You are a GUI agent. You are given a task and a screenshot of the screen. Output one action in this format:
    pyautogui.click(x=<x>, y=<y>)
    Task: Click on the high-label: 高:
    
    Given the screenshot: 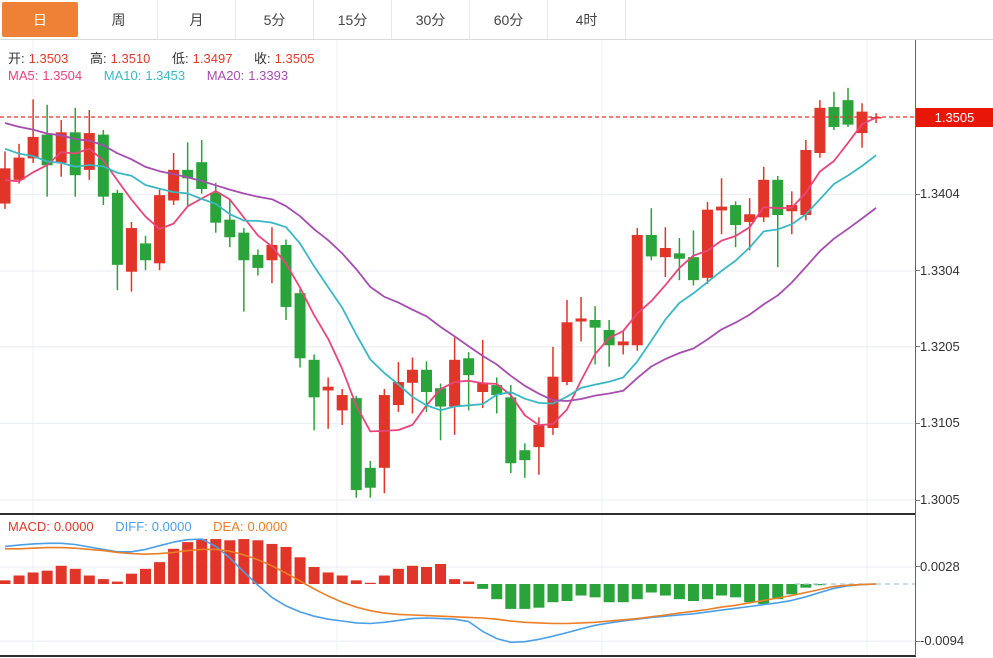 What is the action you would take?
    pyautogui.click(x=98, y=58)
    